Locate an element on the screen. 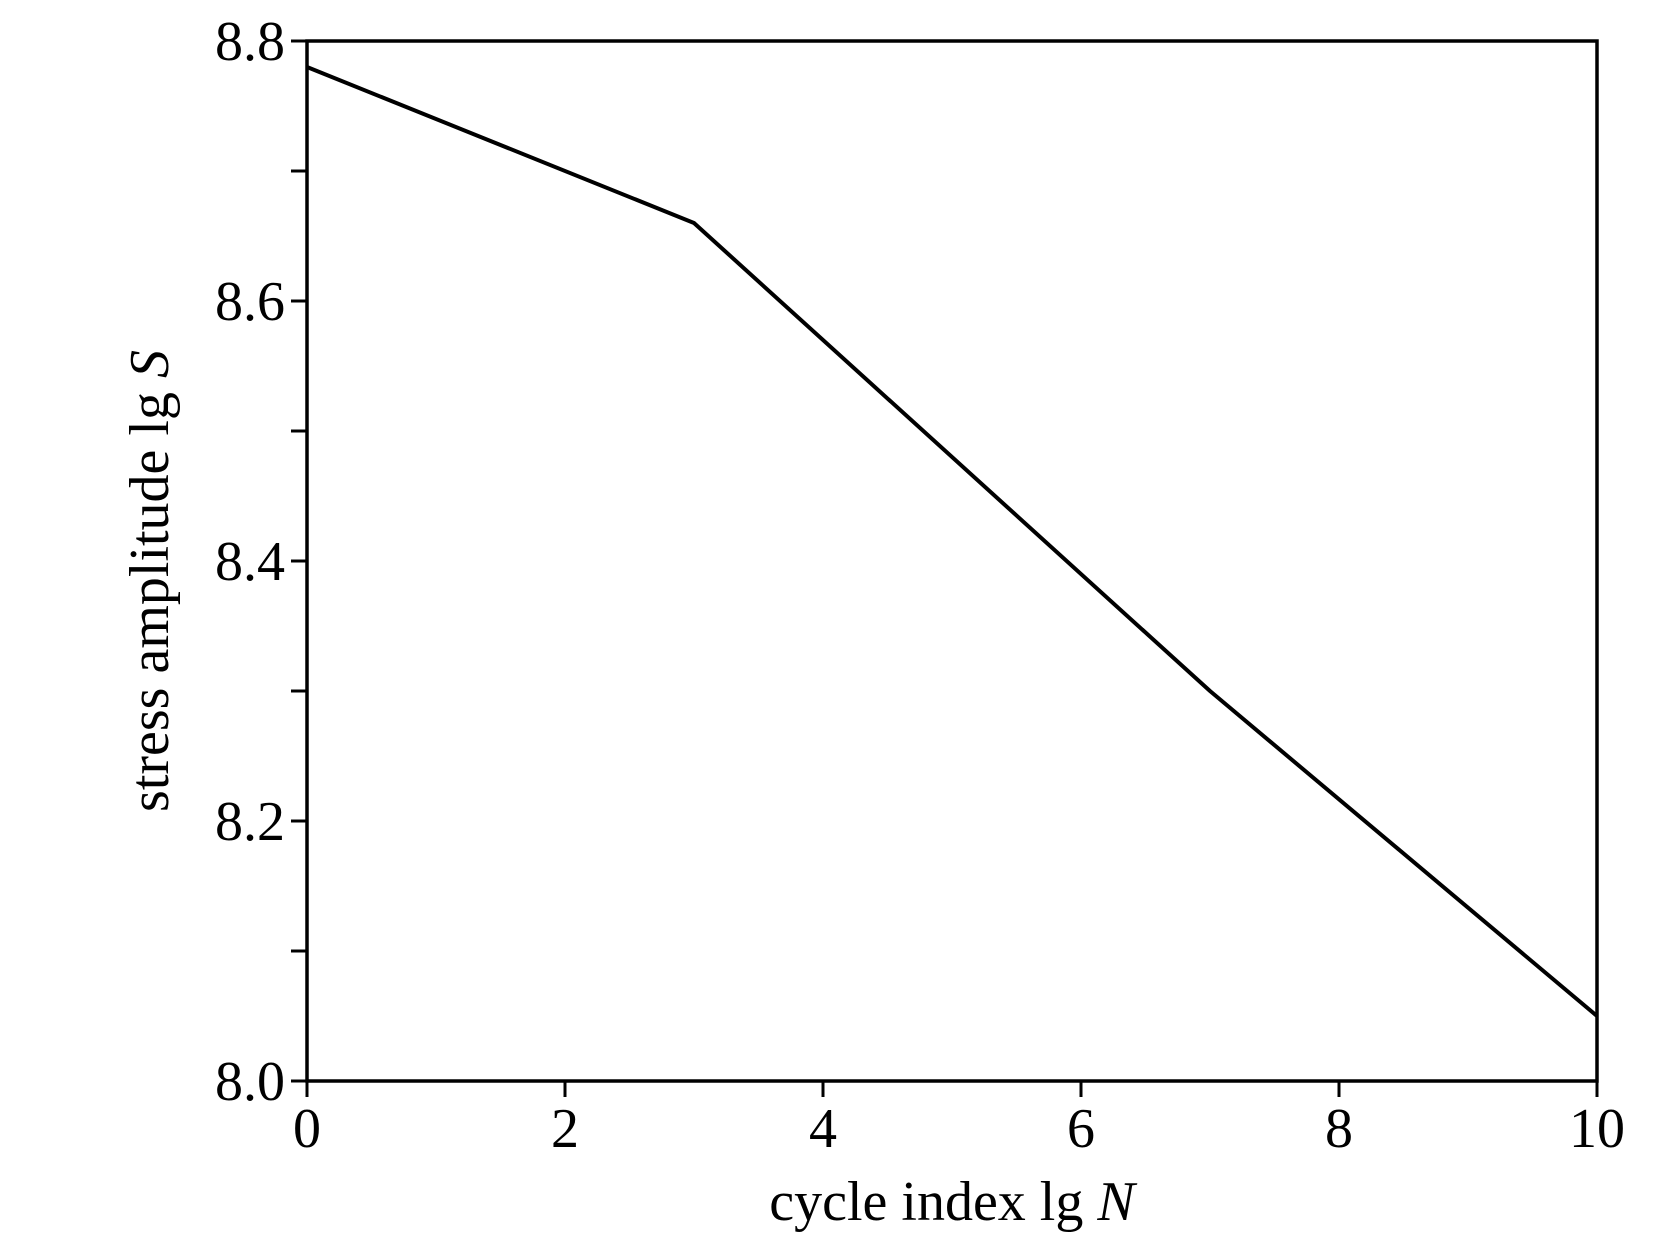  x-axis-title-variable: N is located at coordinates (1116, 1202).